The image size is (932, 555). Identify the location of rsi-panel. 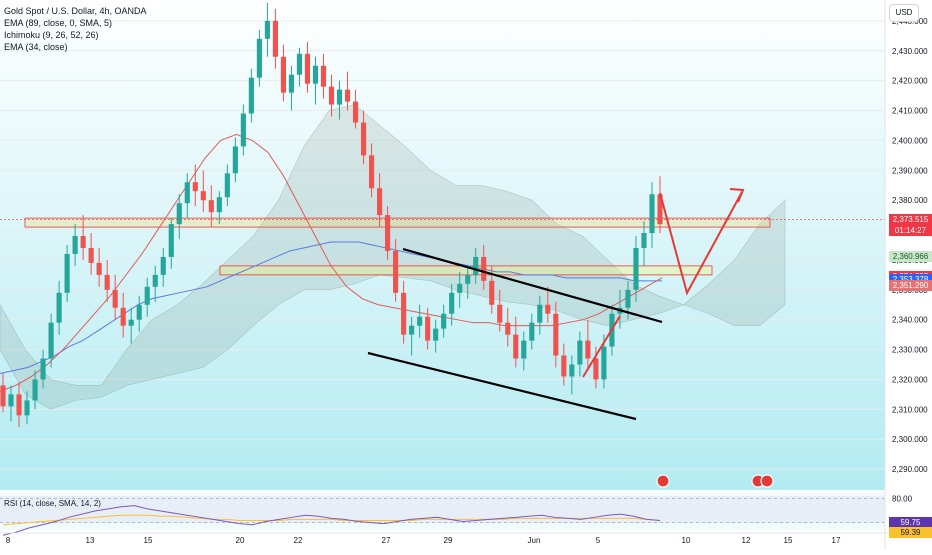
(442, 511).